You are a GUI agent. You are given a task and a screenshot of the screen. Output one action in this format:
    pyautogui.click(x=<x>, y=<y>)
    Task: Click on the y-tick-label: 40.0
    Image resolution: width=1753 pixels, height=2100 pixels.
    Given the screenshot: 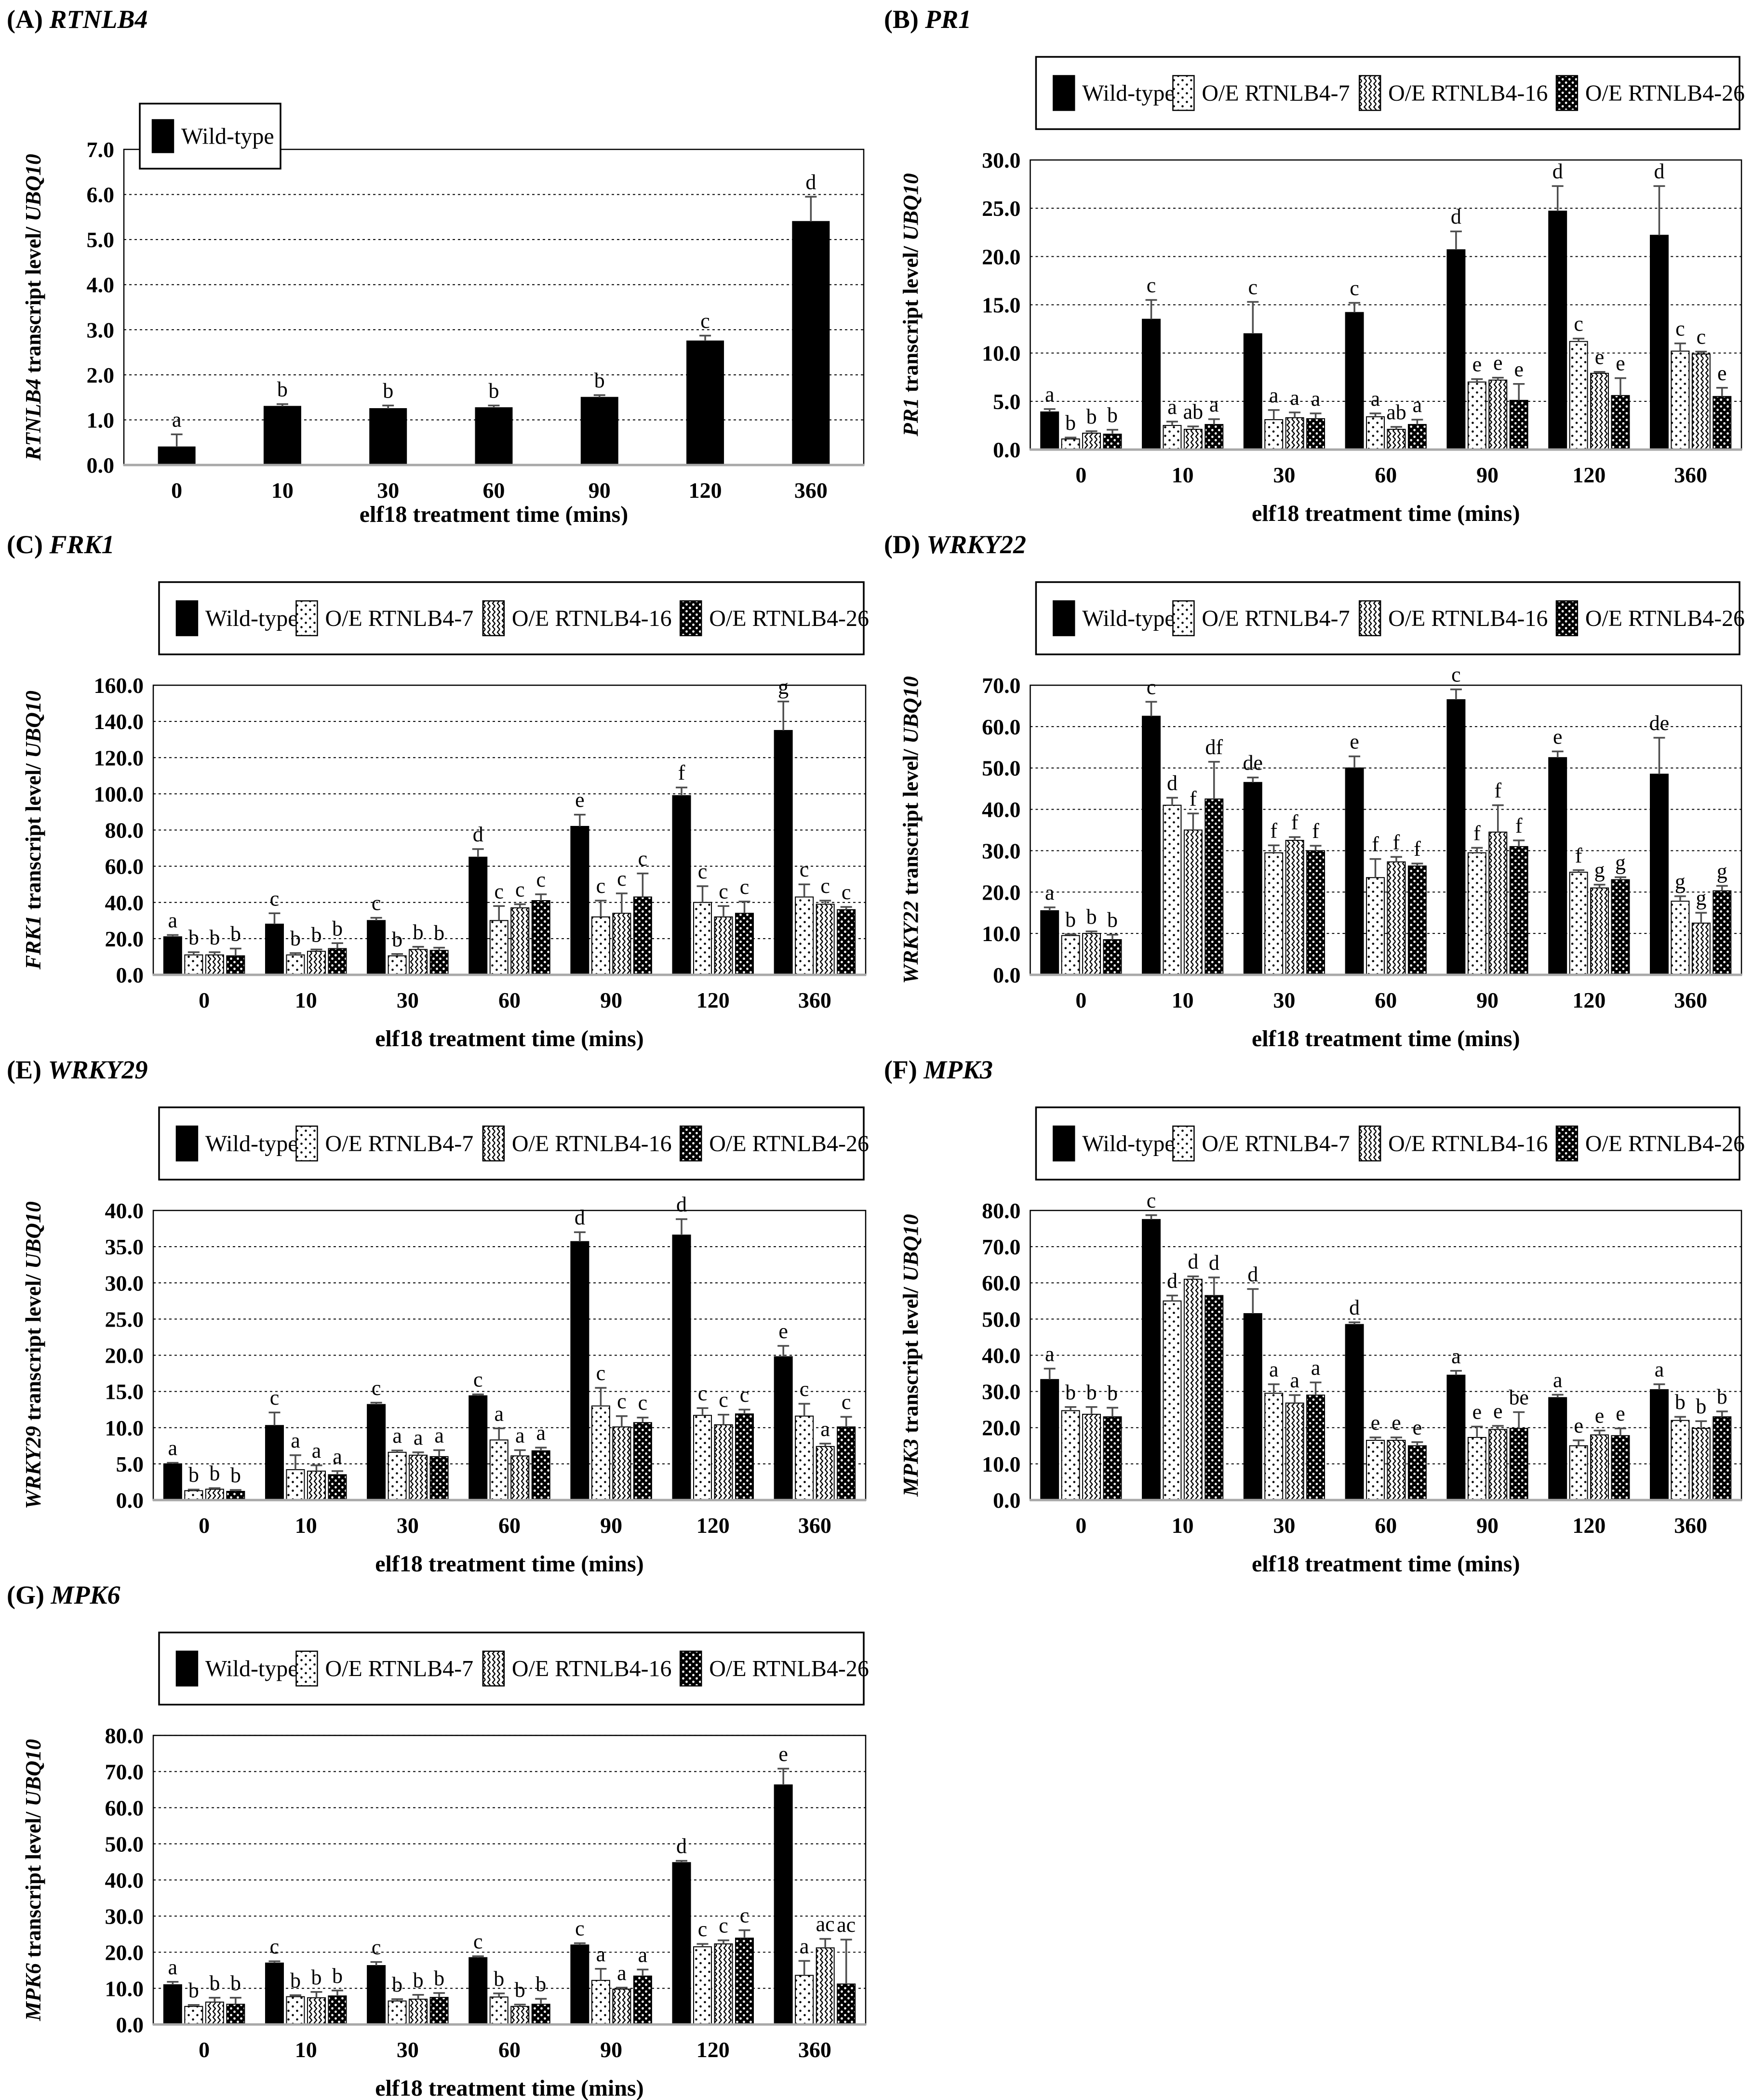 What is the action you would take?
    pyautogui.click(x=125, y=903)
    